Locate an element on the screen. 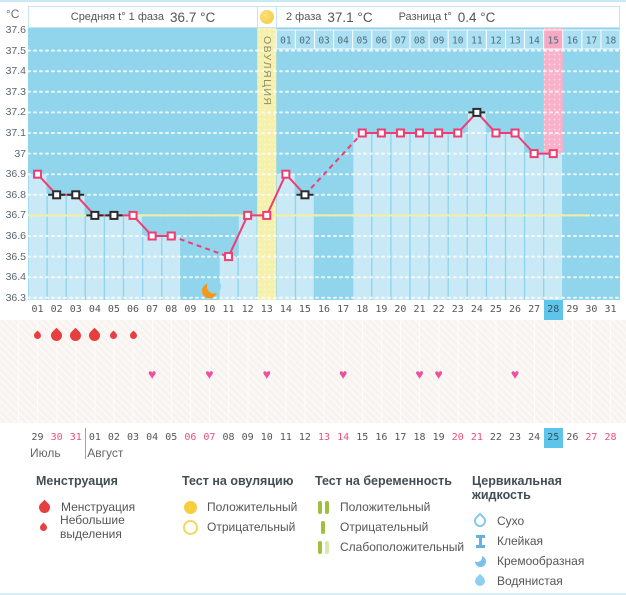 Image resolution: width=626 pixels, height=595 pixels. y-axis-tick: 36.7 is located at coordinates (15, 215).